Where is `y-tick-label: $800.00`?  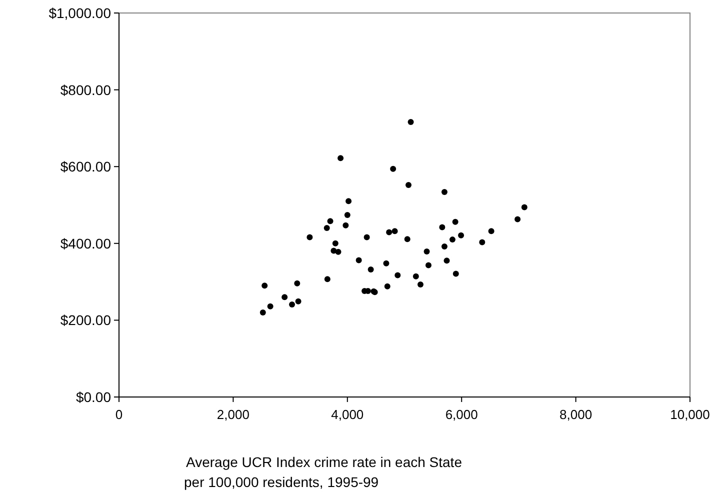
y-tick-label: $800.00 is located at coordinates (86, 90).